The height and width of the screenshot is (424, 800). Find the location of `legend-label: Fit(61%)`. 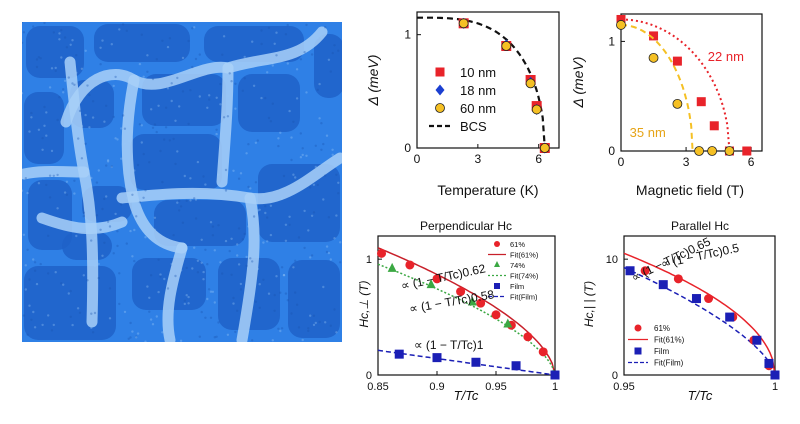

legend-label: Fit(61%) is located at coordinates (524, 255).